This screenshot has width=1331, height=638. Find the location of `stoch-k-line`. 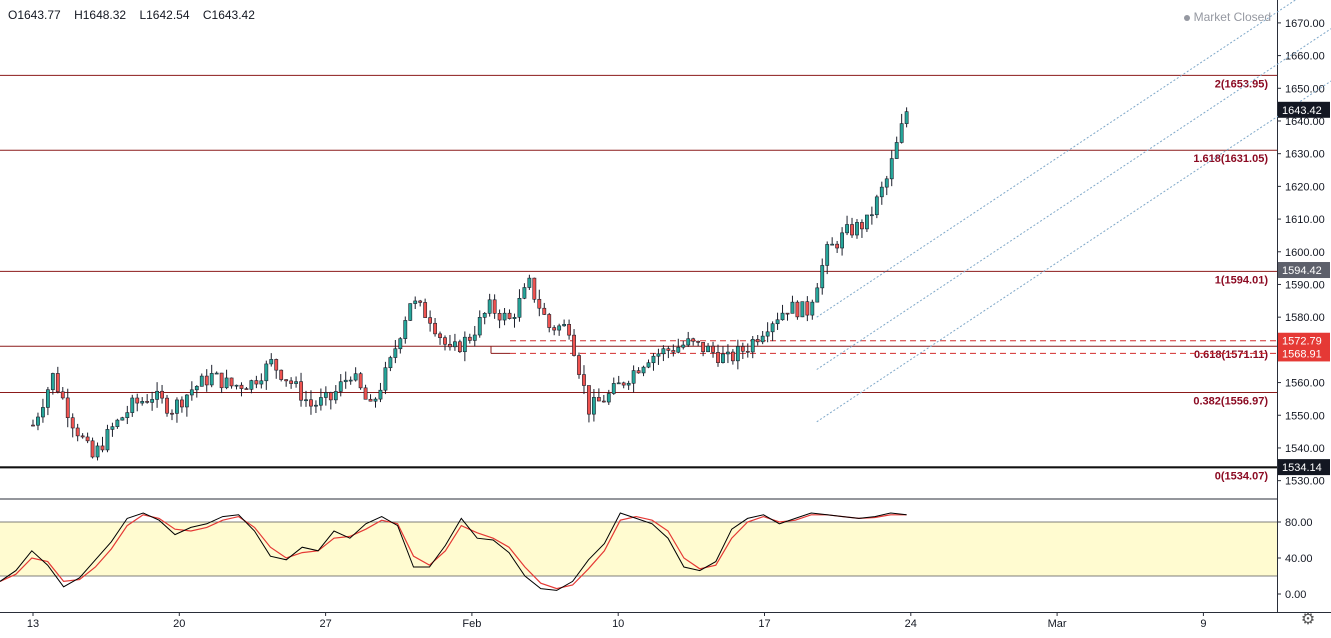

stoch-k-line is located at coordinates (453, 551).